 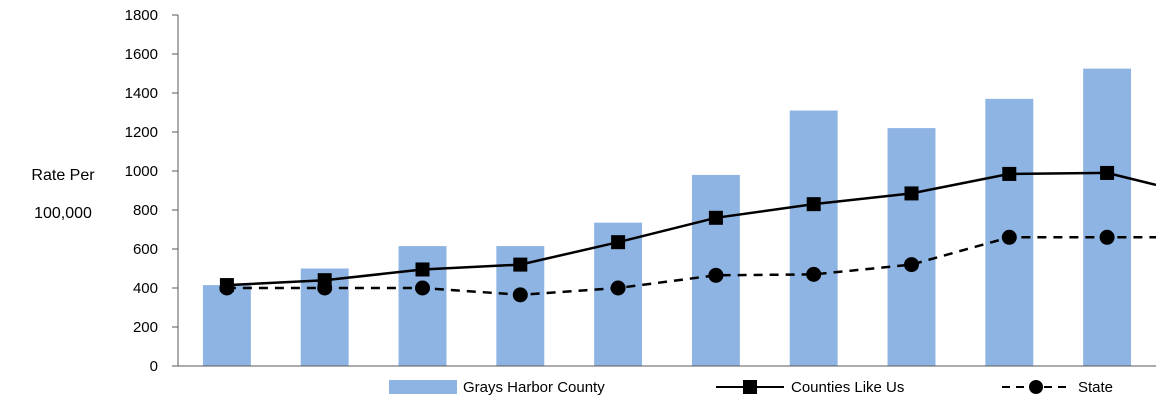 I want to click on y-tick-label: 800, so click(x=145, y=210).